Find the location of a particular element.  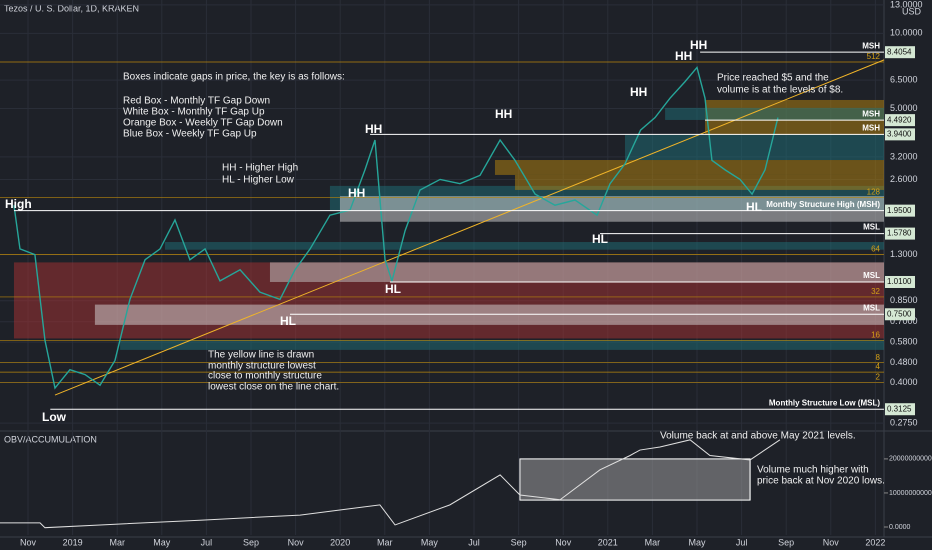

y-tick-label: 3.2000 is located at coordinates (904, 156).